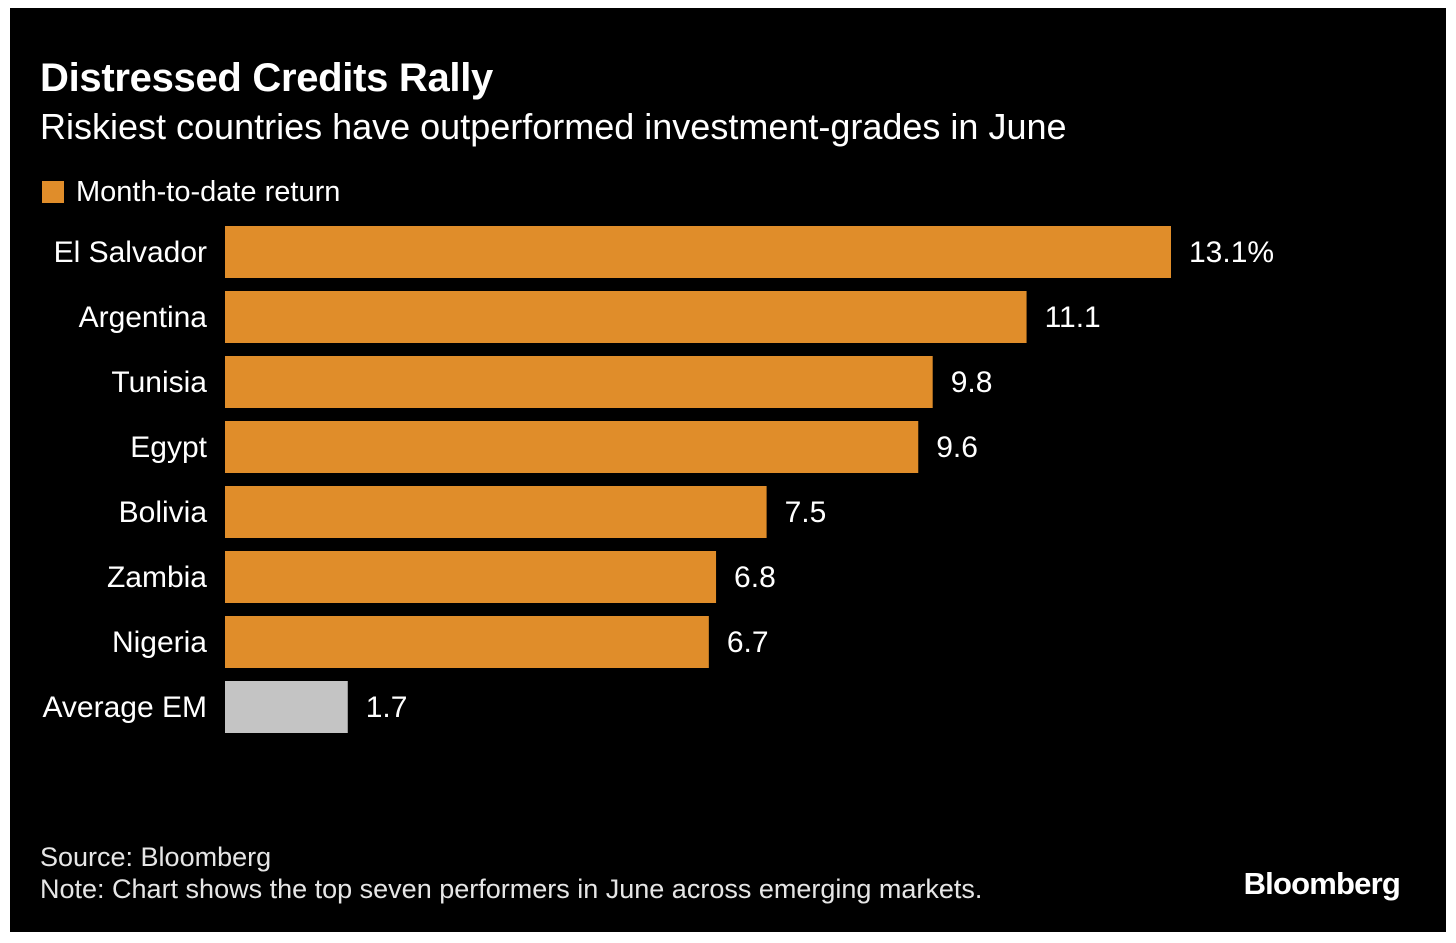 The width and height of the screenshot is (1456, 943). I want to click on category-label: Zambia, so click(157, 577).